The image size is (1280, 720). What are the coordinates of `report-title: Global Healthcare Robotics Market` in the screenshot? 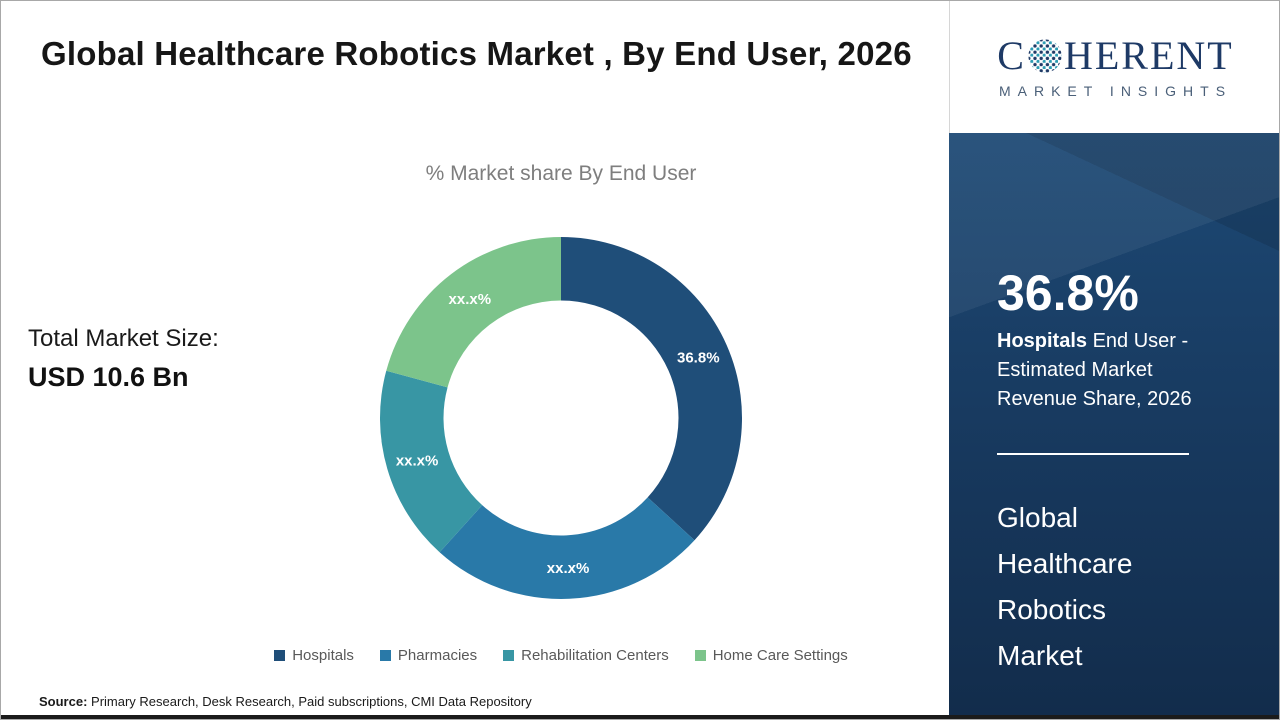 It's located at (1065, 586).